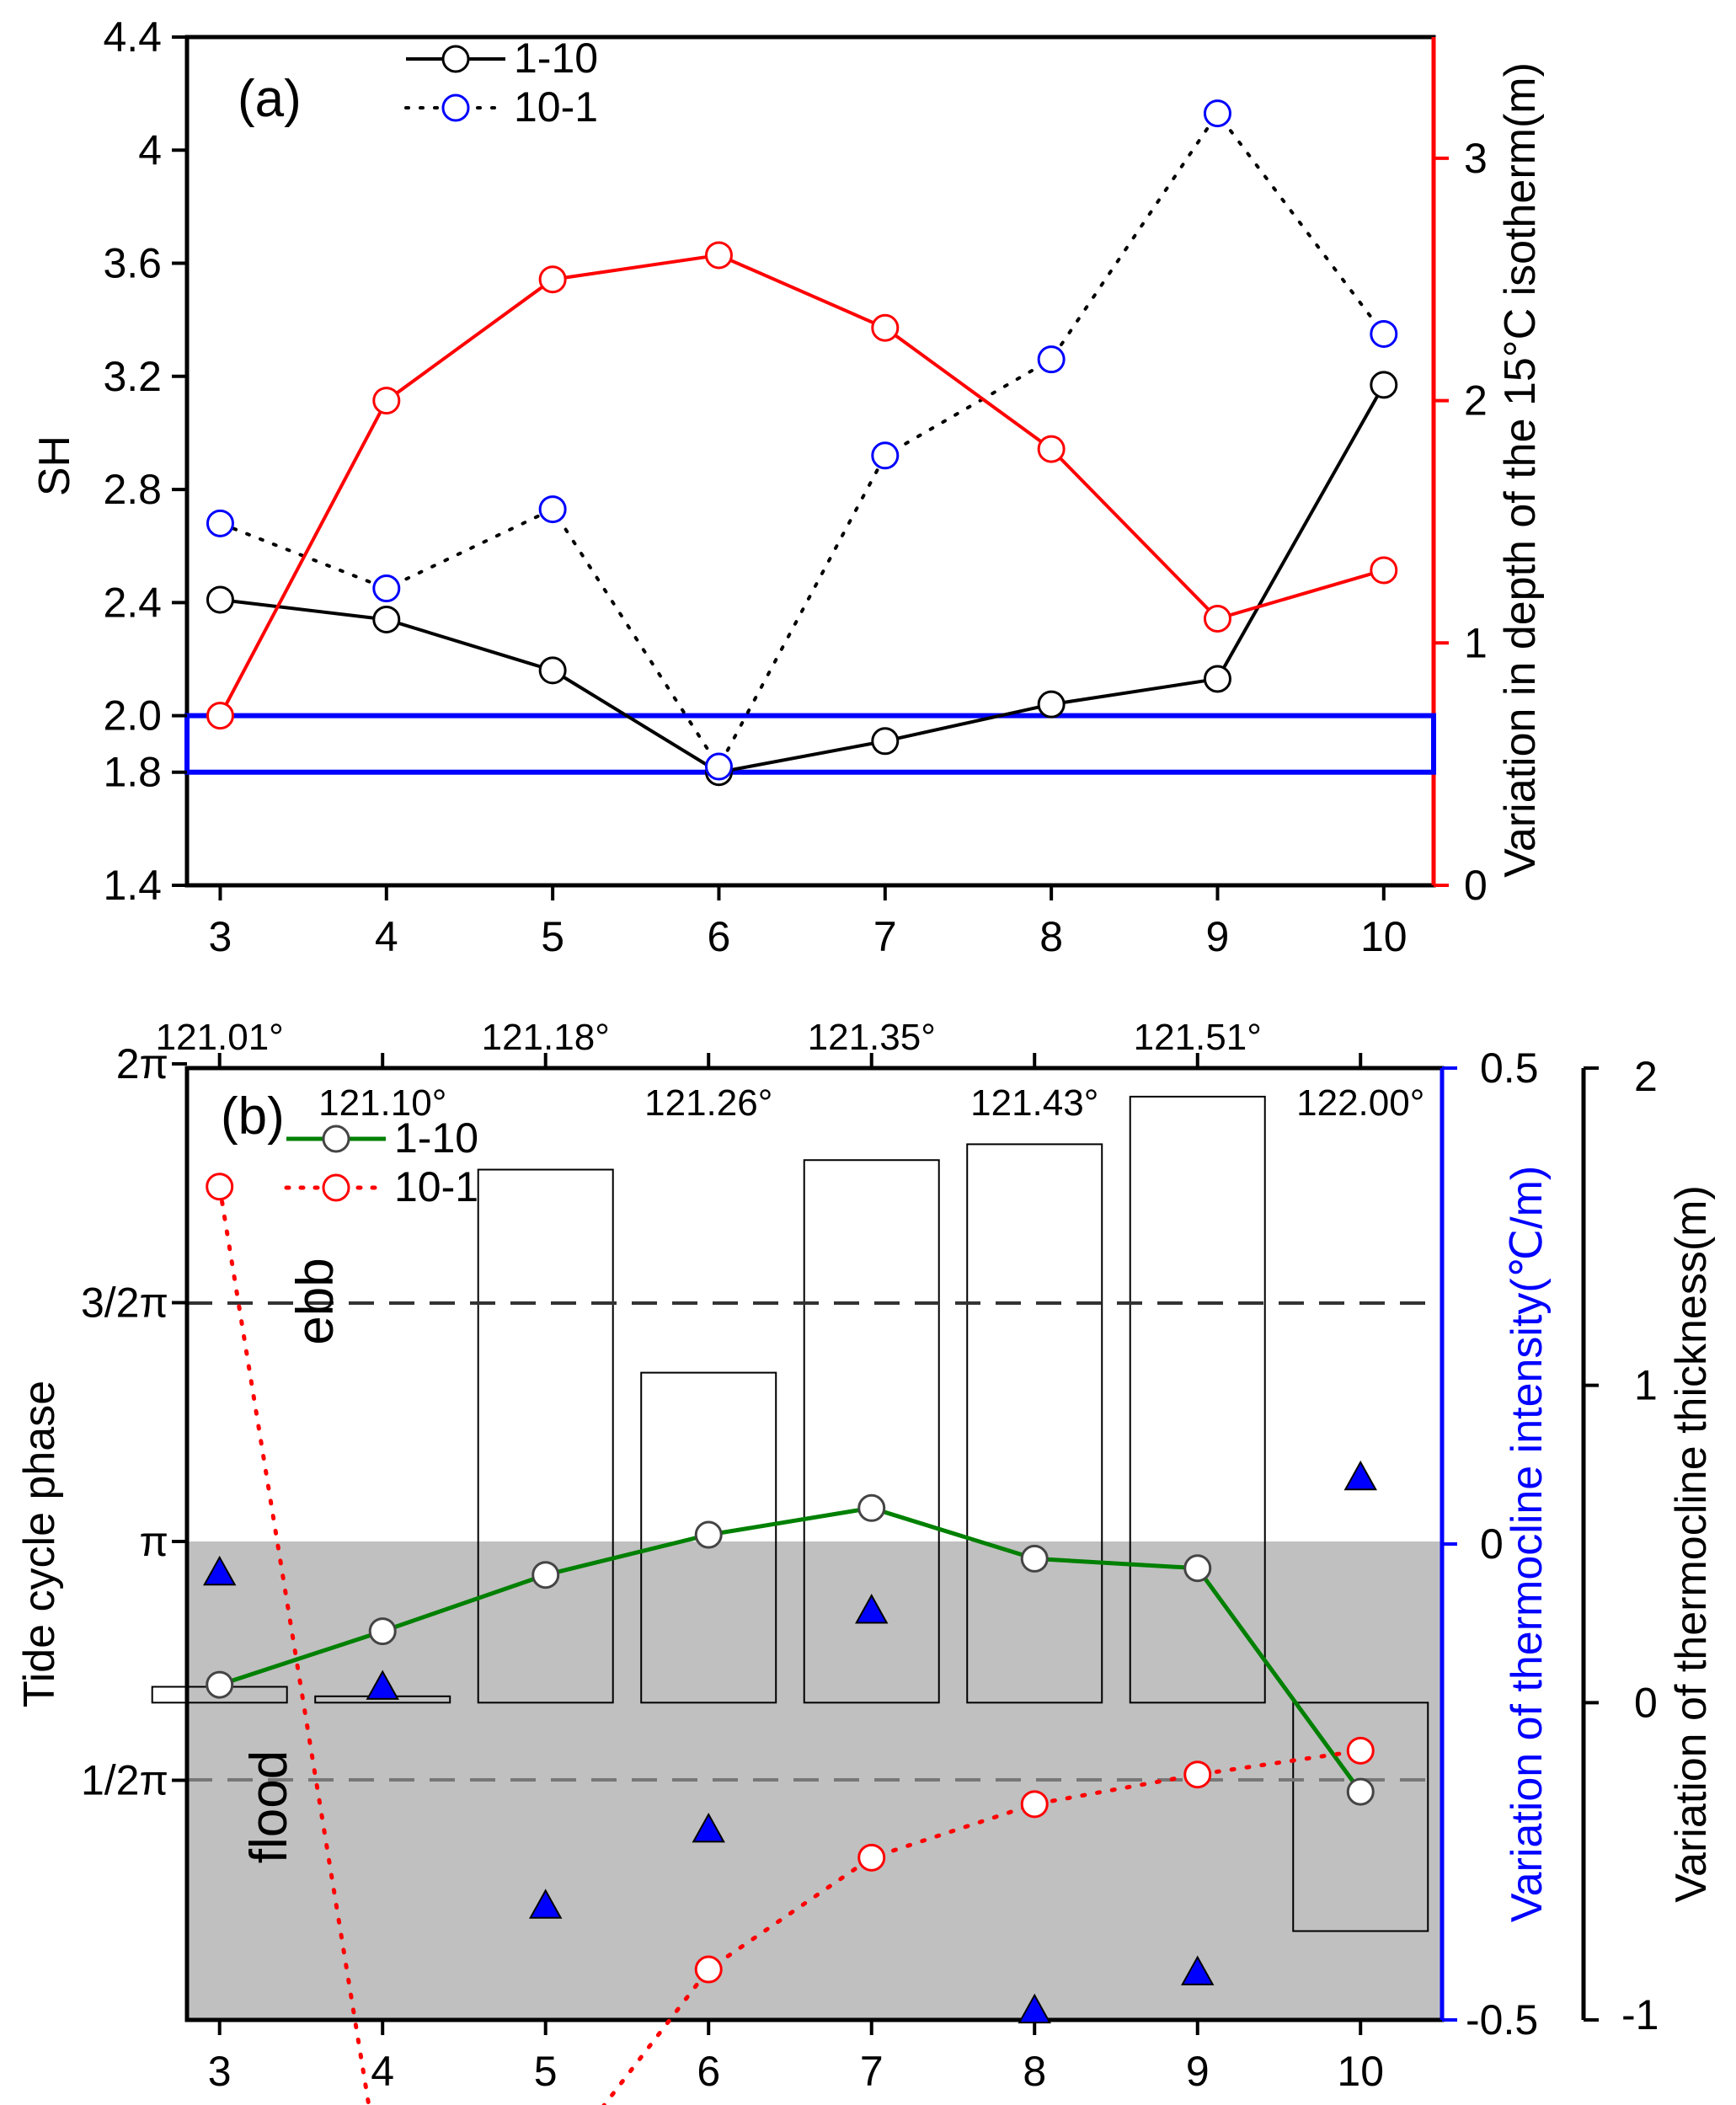 Image resolution: width=1736 pixels, height=2105 pixels. What do you see at coordinates (150, 150) in the screenshot?
I see `y-tick-label: 4` at bounding box center [150, 150].